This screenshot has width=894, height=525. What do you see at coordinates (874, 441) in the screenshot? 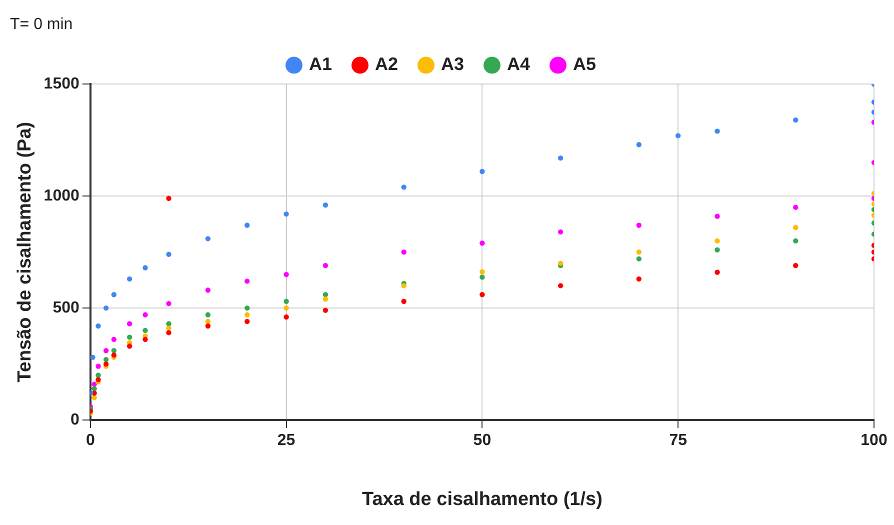
I see `x-tick-label: 100` at bounding box center [874, 441].